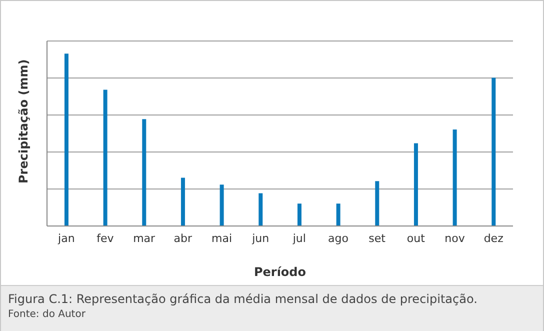 The height and width of the screenshot is (331, 544). I want to click on x-tick-label: dez, so click(494, 238).